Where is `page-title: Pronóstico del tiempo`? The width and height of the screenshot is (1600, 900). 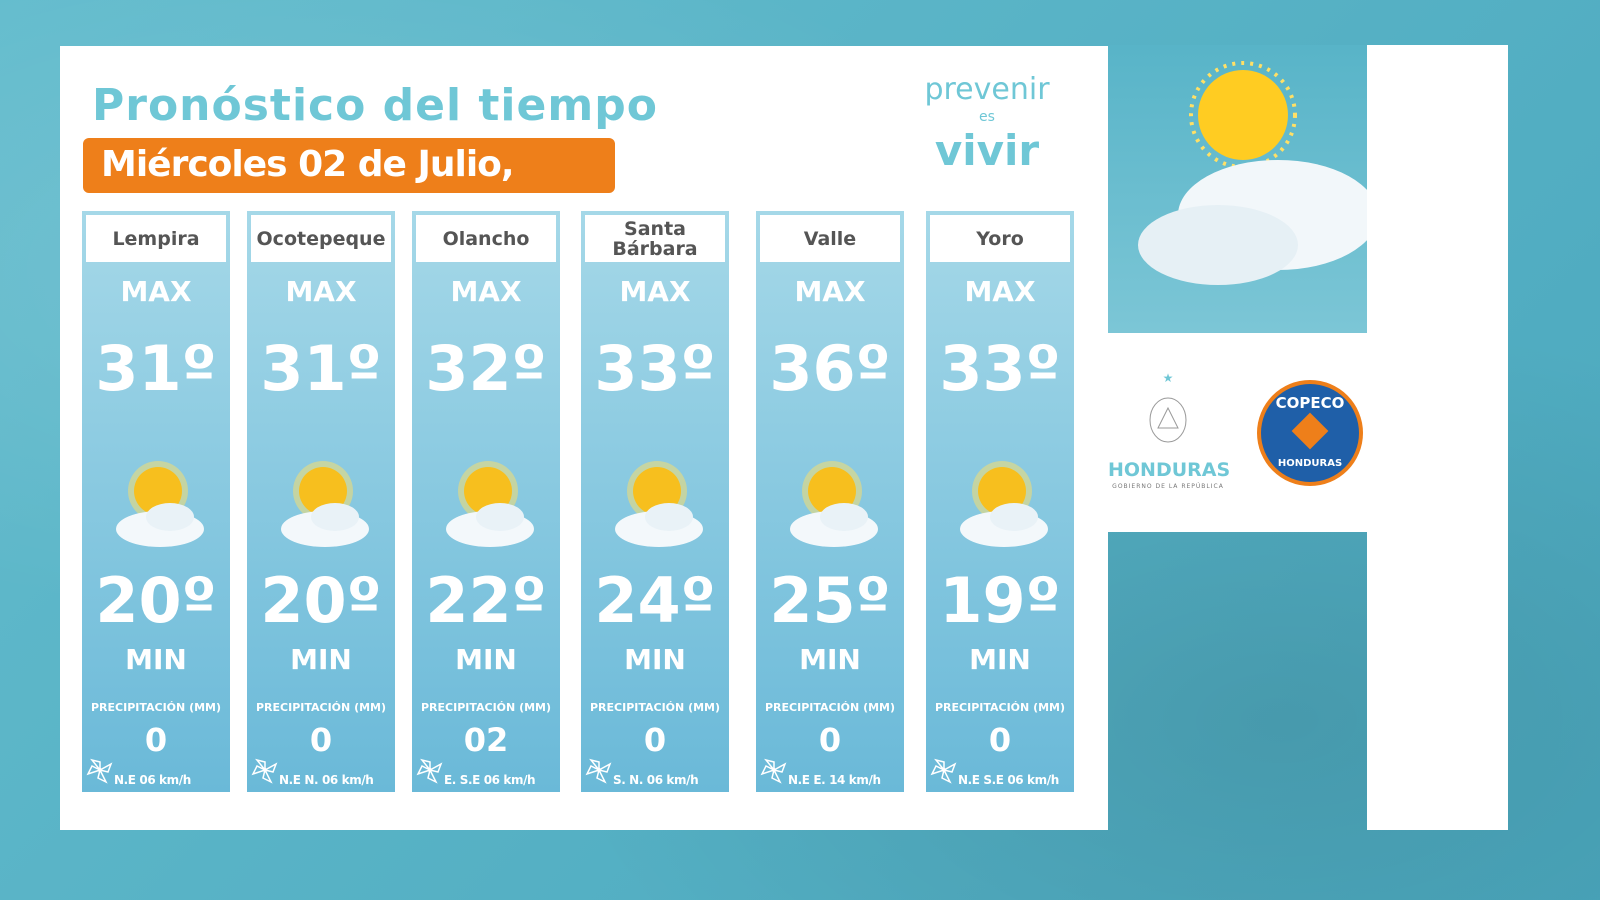 page-title: Pronóstico del tiempo is located at coordinates (375, 105).